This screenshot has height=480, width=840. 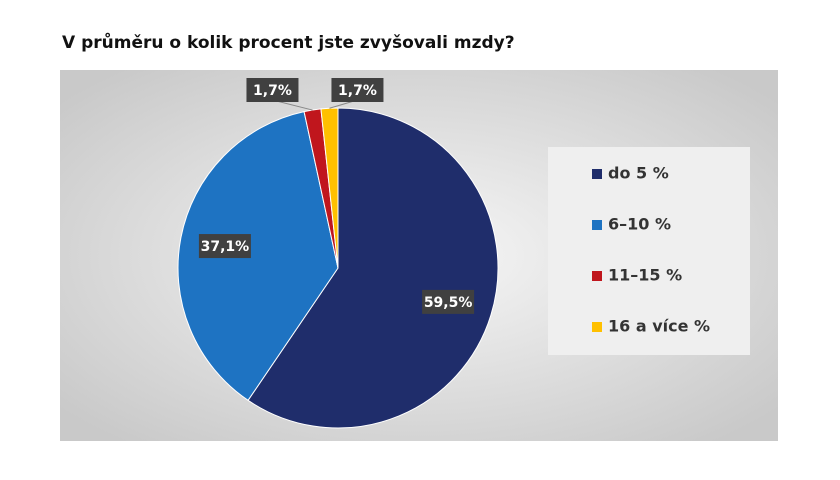 What do you see at coordinates (649, 251) in the screenshot?
I see `legend-box` at bounding box center [649, 251].